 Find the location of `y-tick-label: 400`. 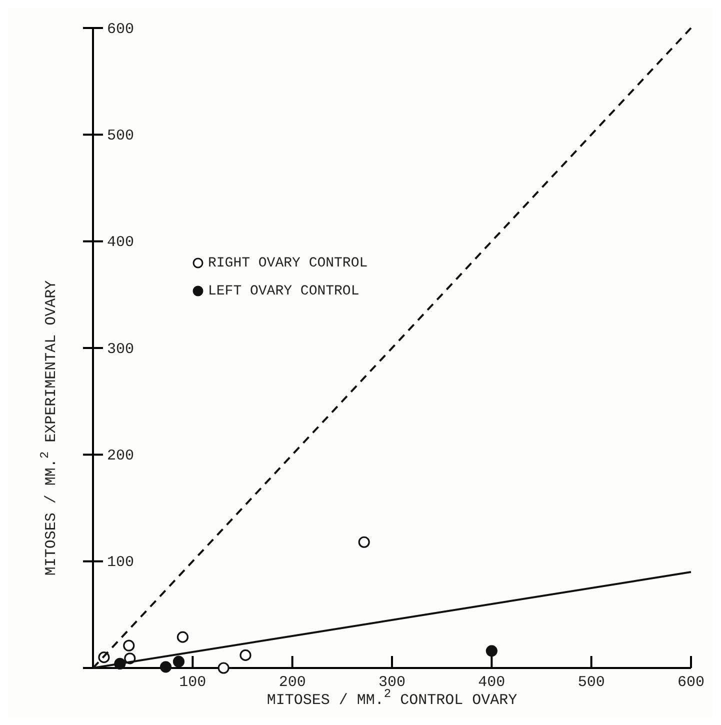

y-tick-label: 400 is located at coordinates (120, 243).